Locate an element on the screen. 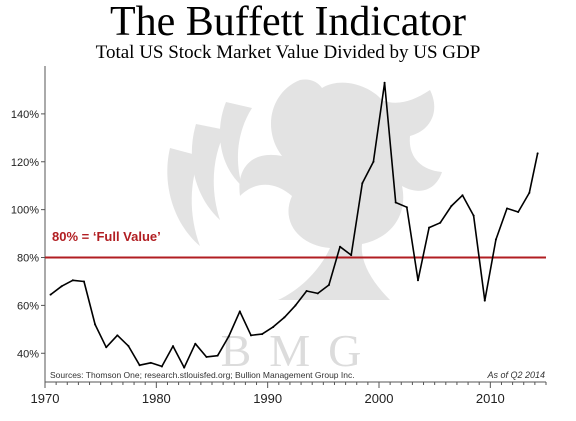  x-tick-label: 2010 is located at coordinates (490, 398).